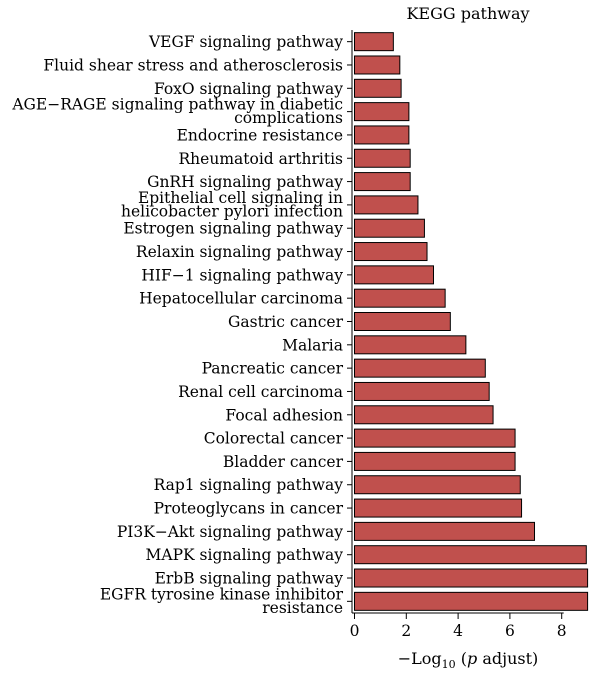 This screenshot has width=600, height=677. I want to click on category-label: Endocrine resistance, so click(260, 135).